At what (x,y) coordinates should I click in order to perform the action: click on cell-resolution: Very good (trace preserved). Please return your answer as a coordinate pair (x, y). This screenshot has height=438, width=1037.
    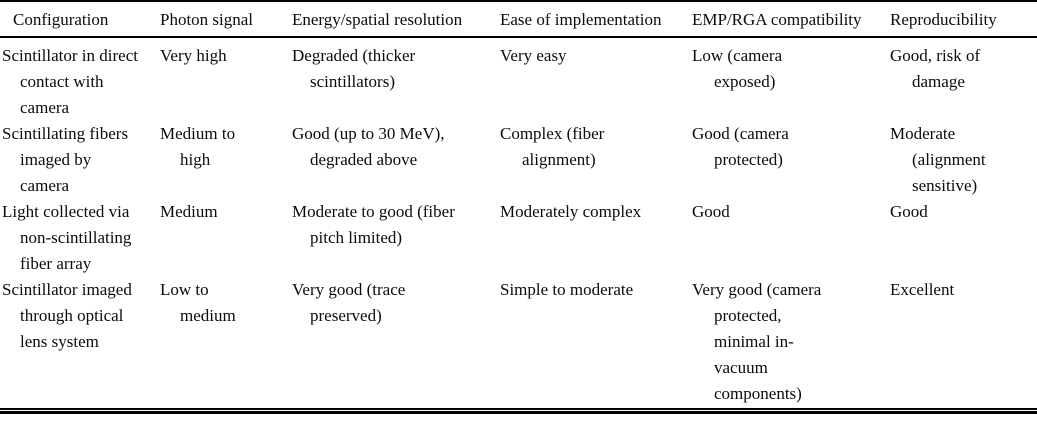
    Looking at the image, I should click on (349, 302).